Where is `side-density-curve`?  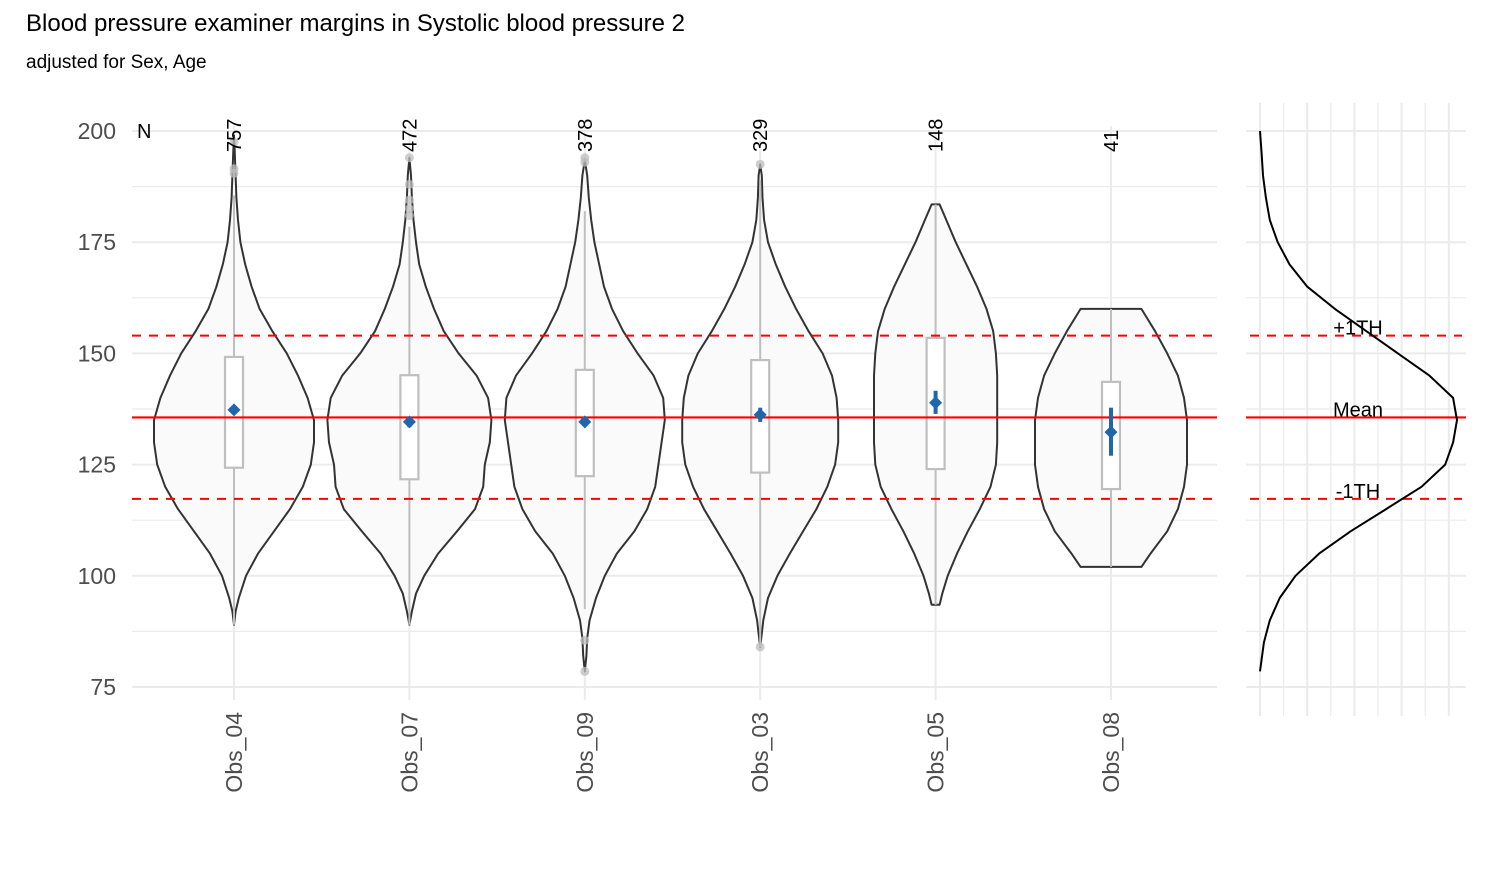
side-density-curve is located at coordinates (1358, 401).